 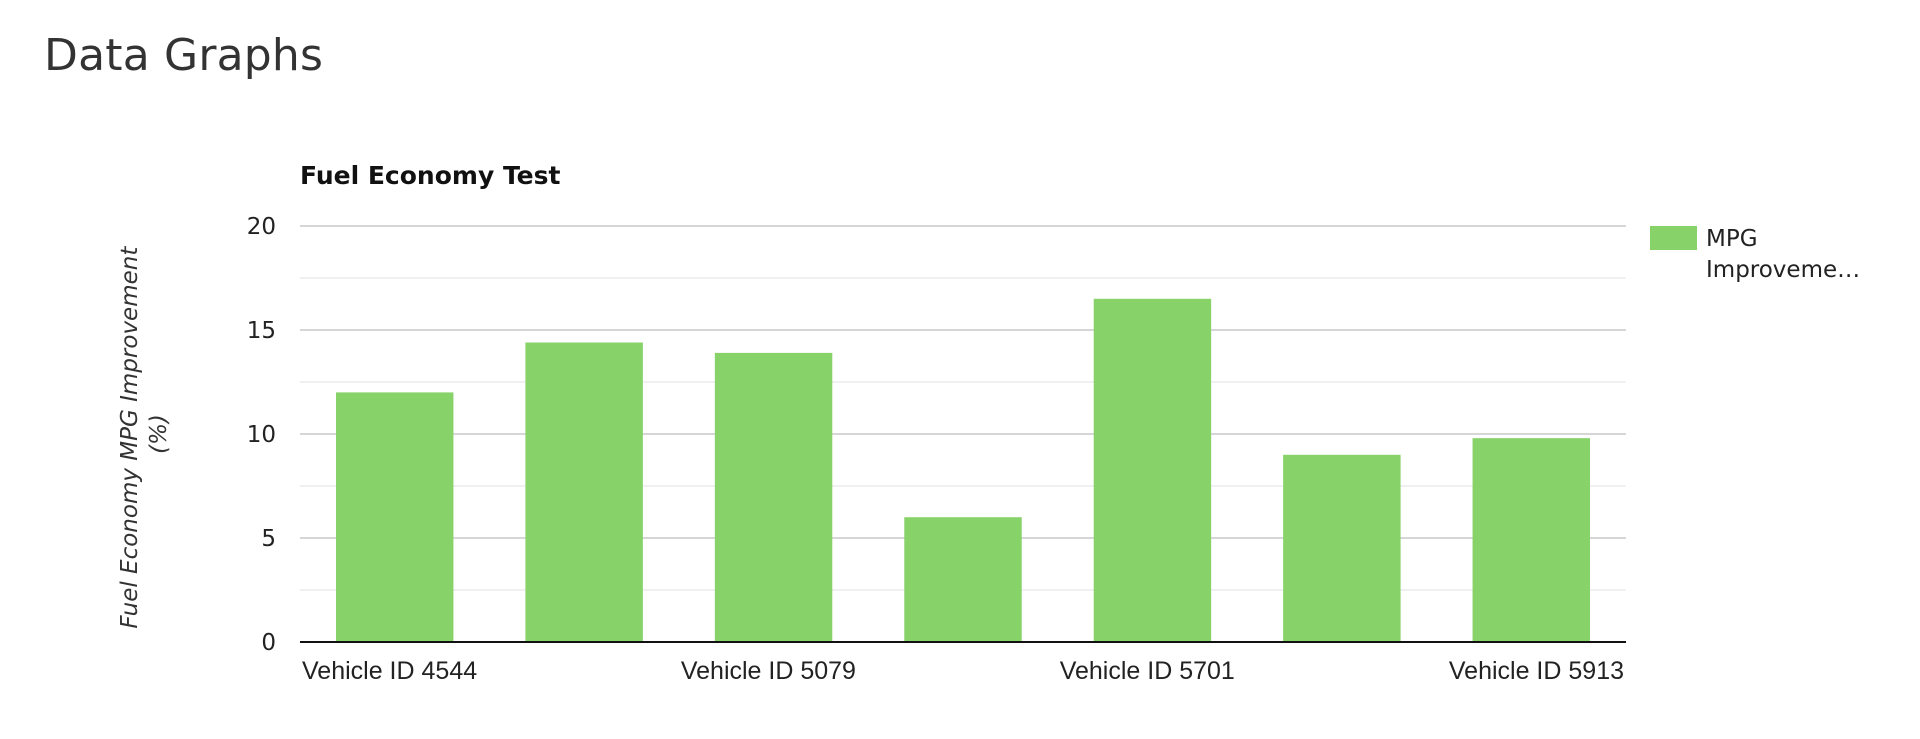 What do you see at coordinates (1147, 671) in the screenshot?
I see `x-tick-label-4: Vehicle ID 5701` at bounding box center [1147, 671].